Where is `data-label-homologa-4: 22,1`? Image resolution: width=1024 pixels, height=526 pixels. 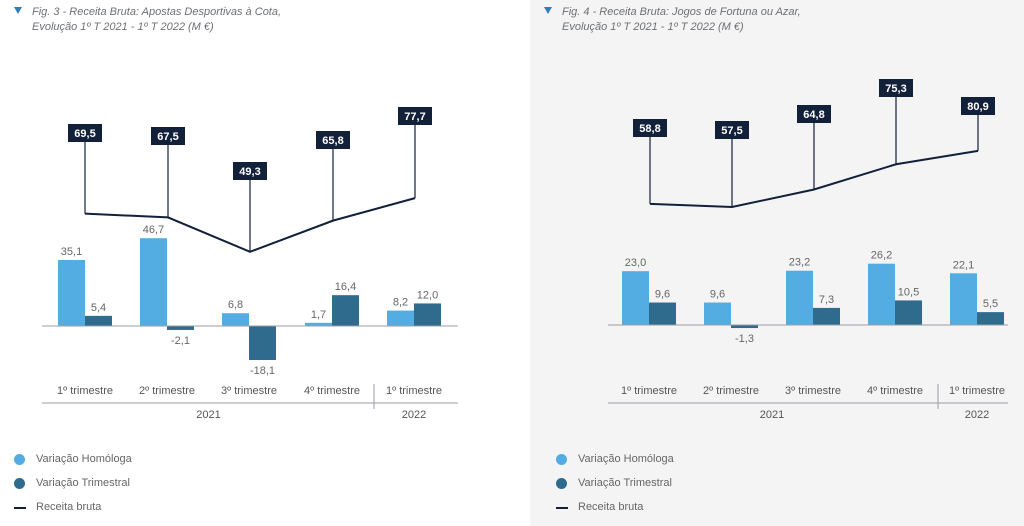 data-label-homologa-4: 22,1 is located at coordinates (963, 265).